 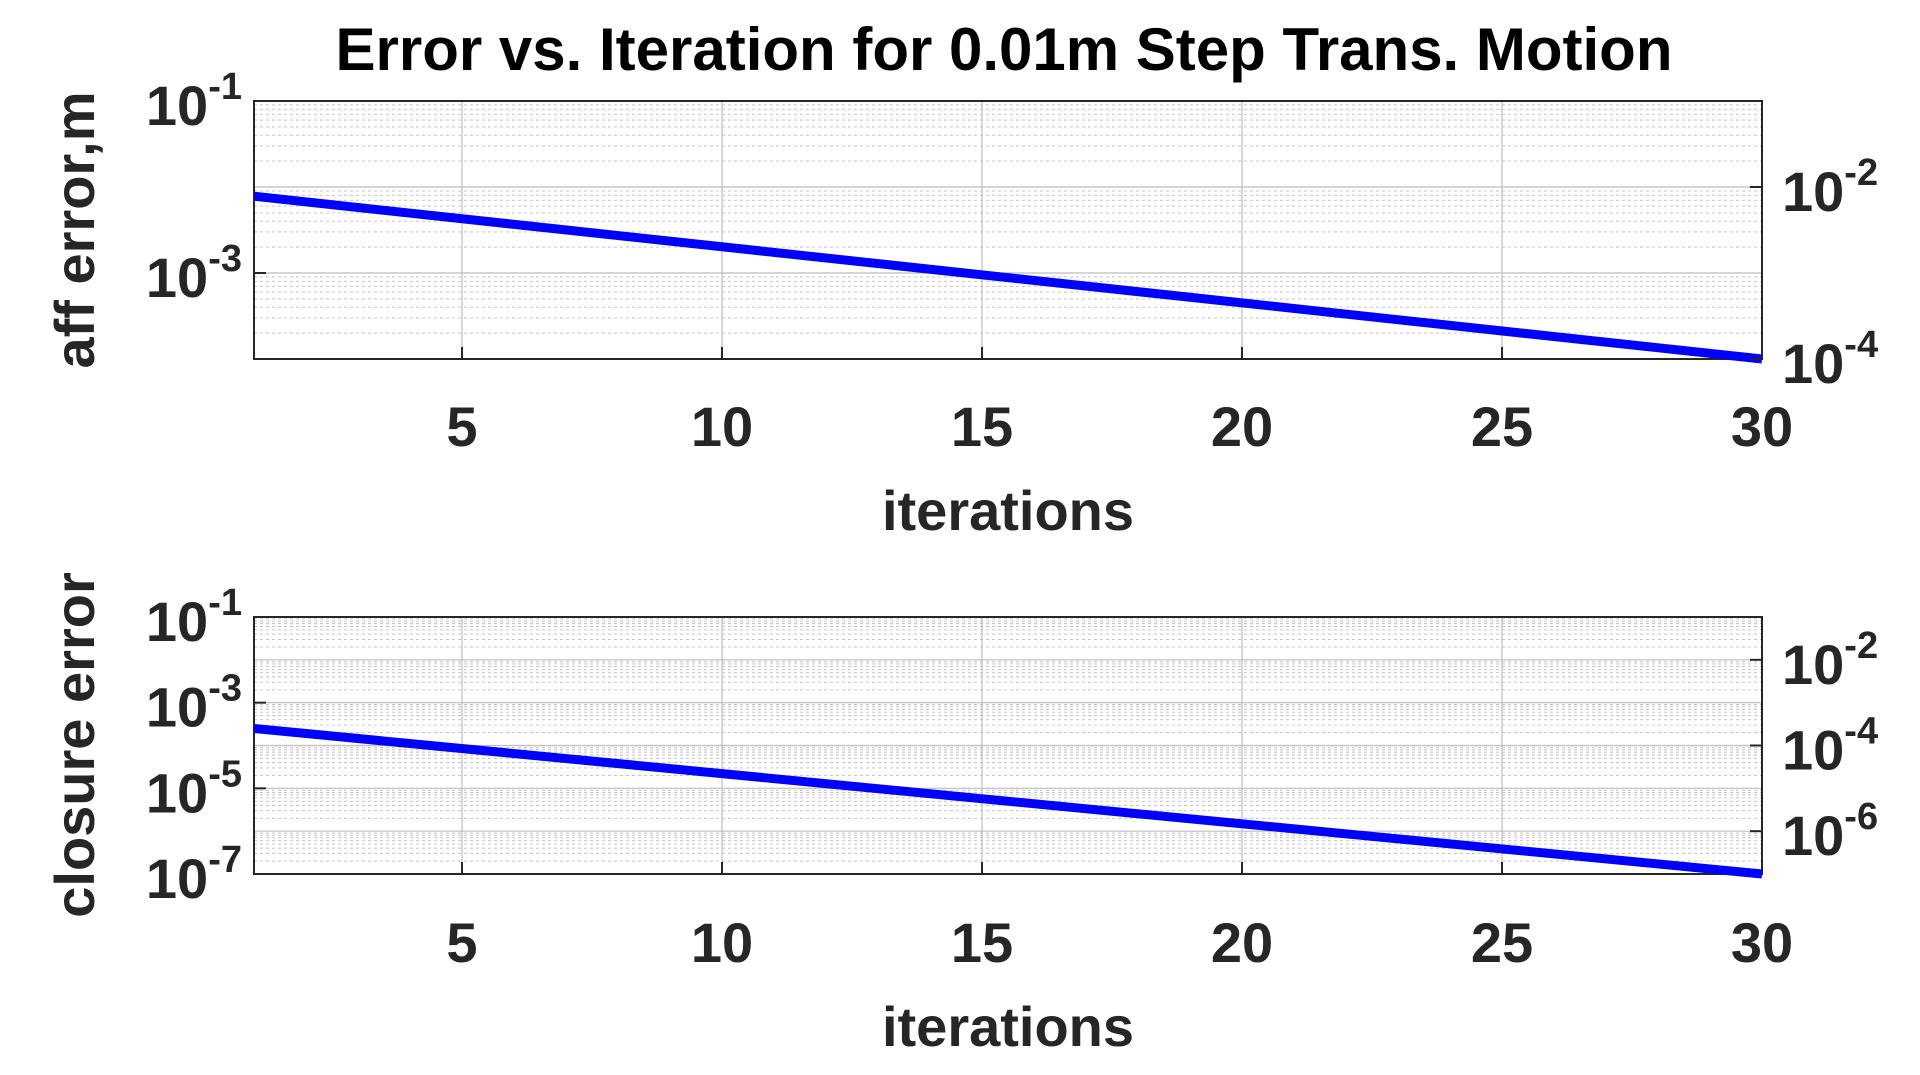 I want to click on y-axis-label: aff error,m, so click(x=74, y=230).